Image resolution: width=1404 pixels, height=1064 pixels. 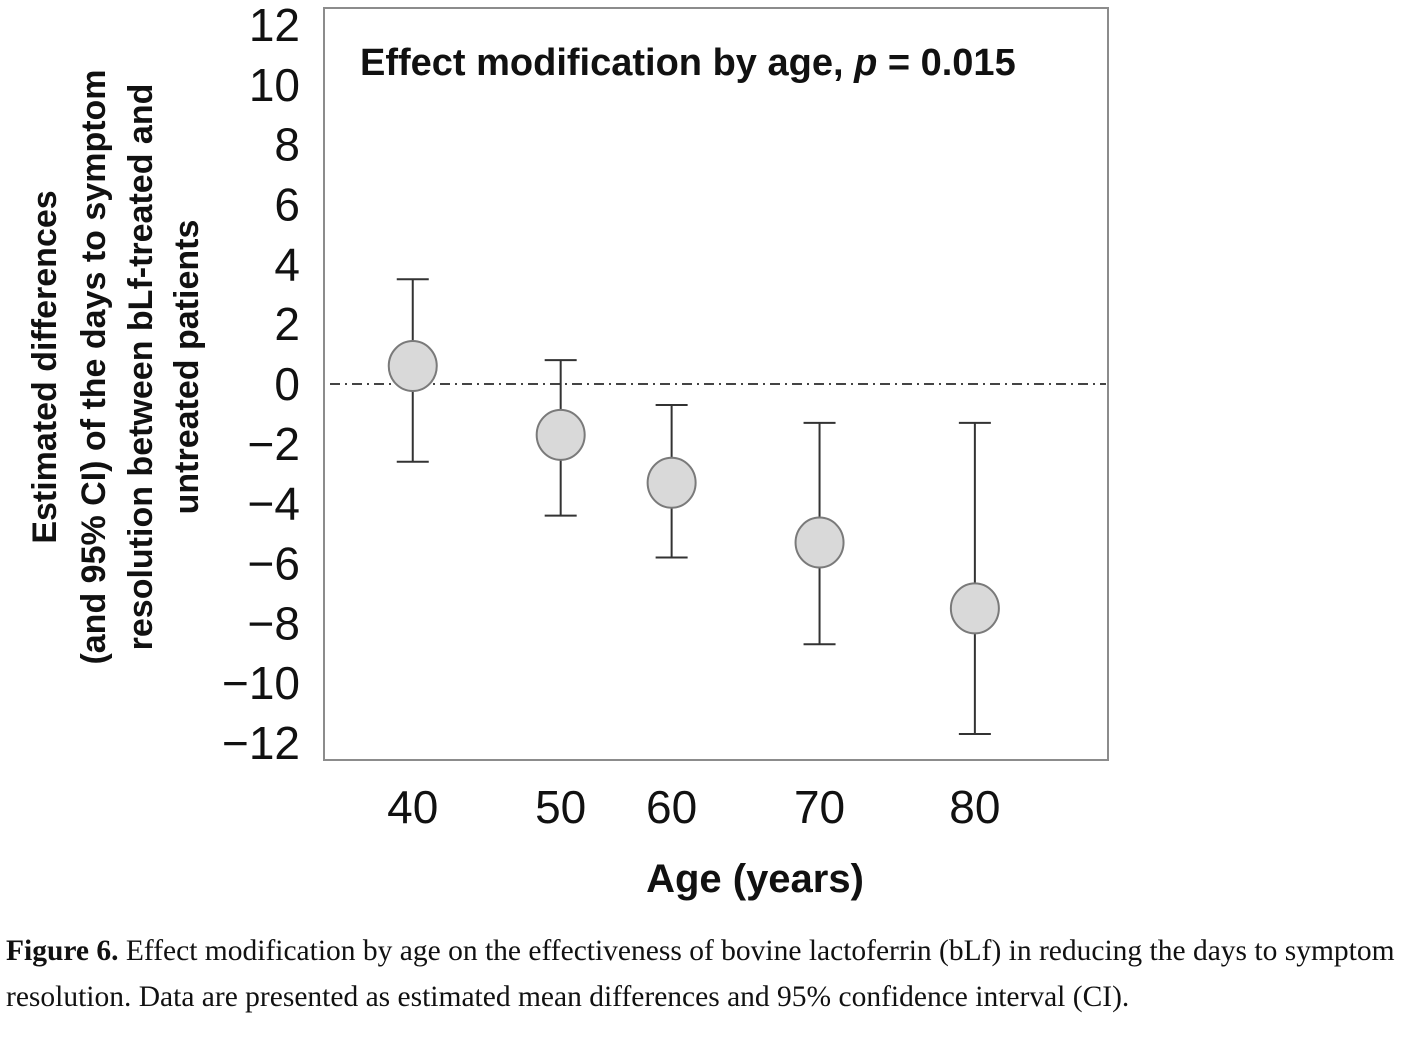 What do you see at coordinates (187, 367) in the screenshot?
I see `y-axis-title-line: untreated patients` at bounding box center [187, 367].